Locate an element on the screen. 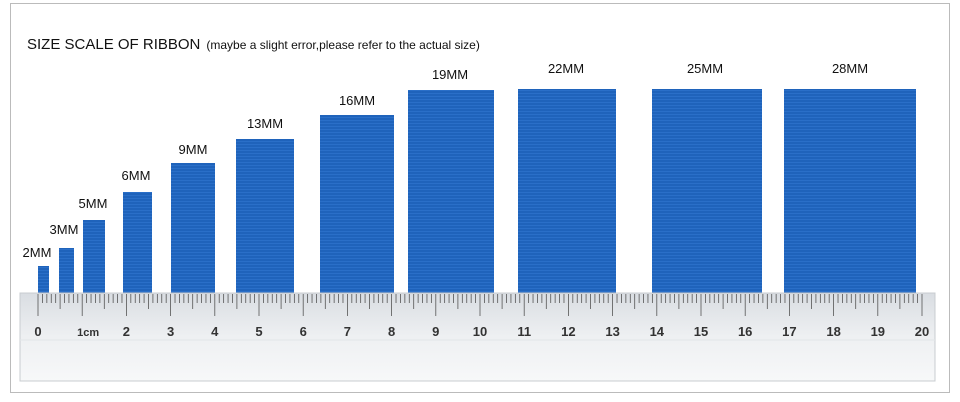 This screenshot has height=402, width=960. ruler-label: 5 is located at coordinates (258, 331).